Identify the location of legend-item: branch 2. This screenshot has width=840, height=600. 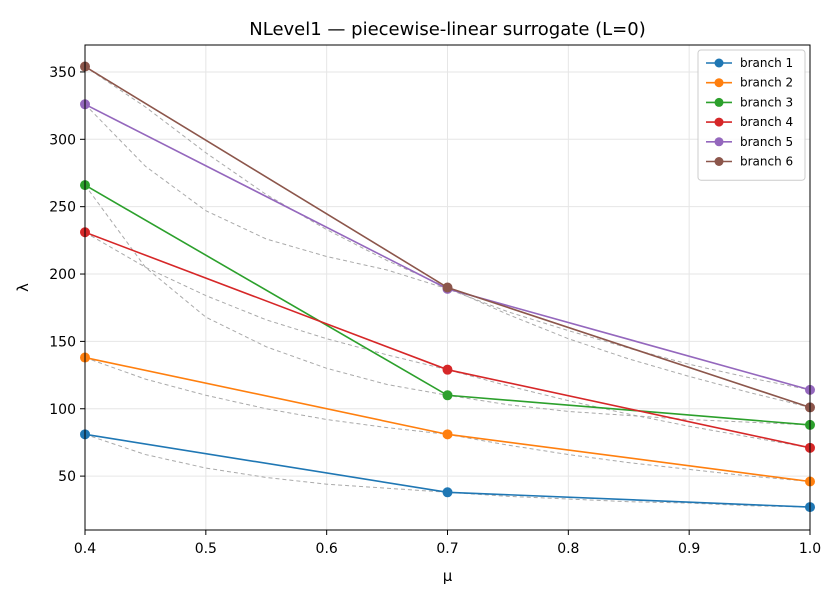
(749, 83).